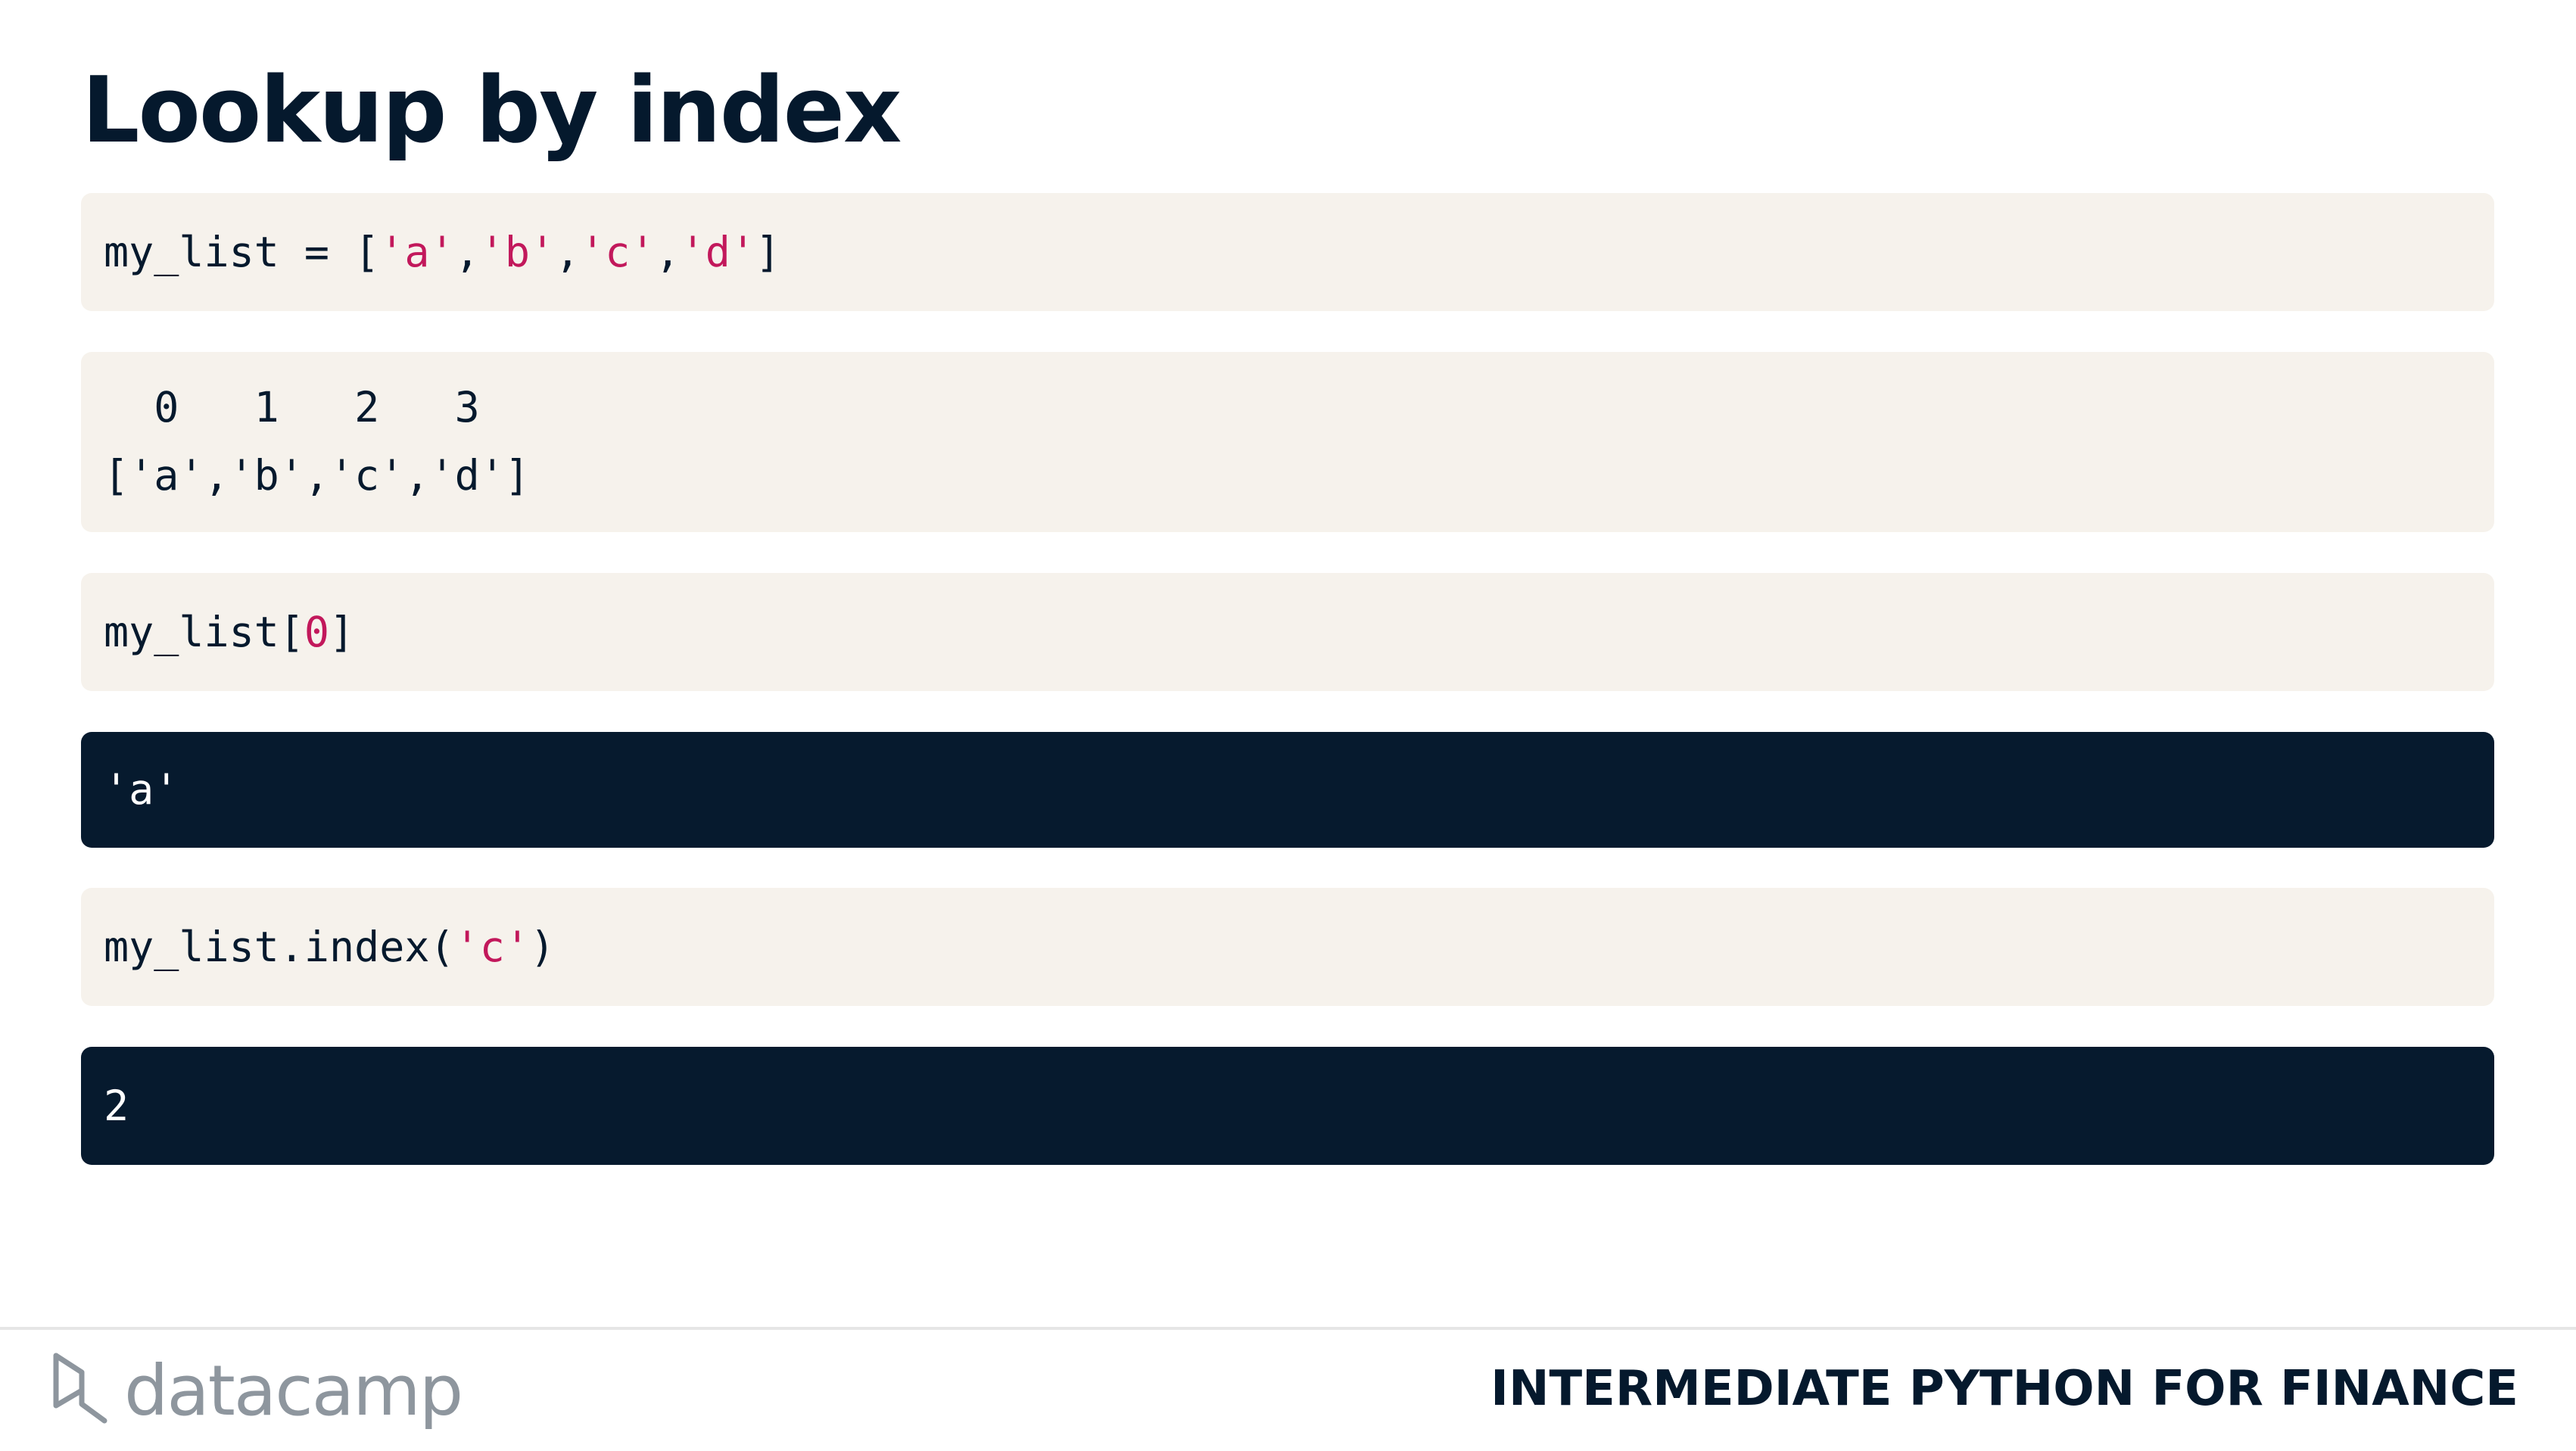 This screenshot has height=1451, width=2576. I want to click on code-token: my_list[, so click(204, 632).